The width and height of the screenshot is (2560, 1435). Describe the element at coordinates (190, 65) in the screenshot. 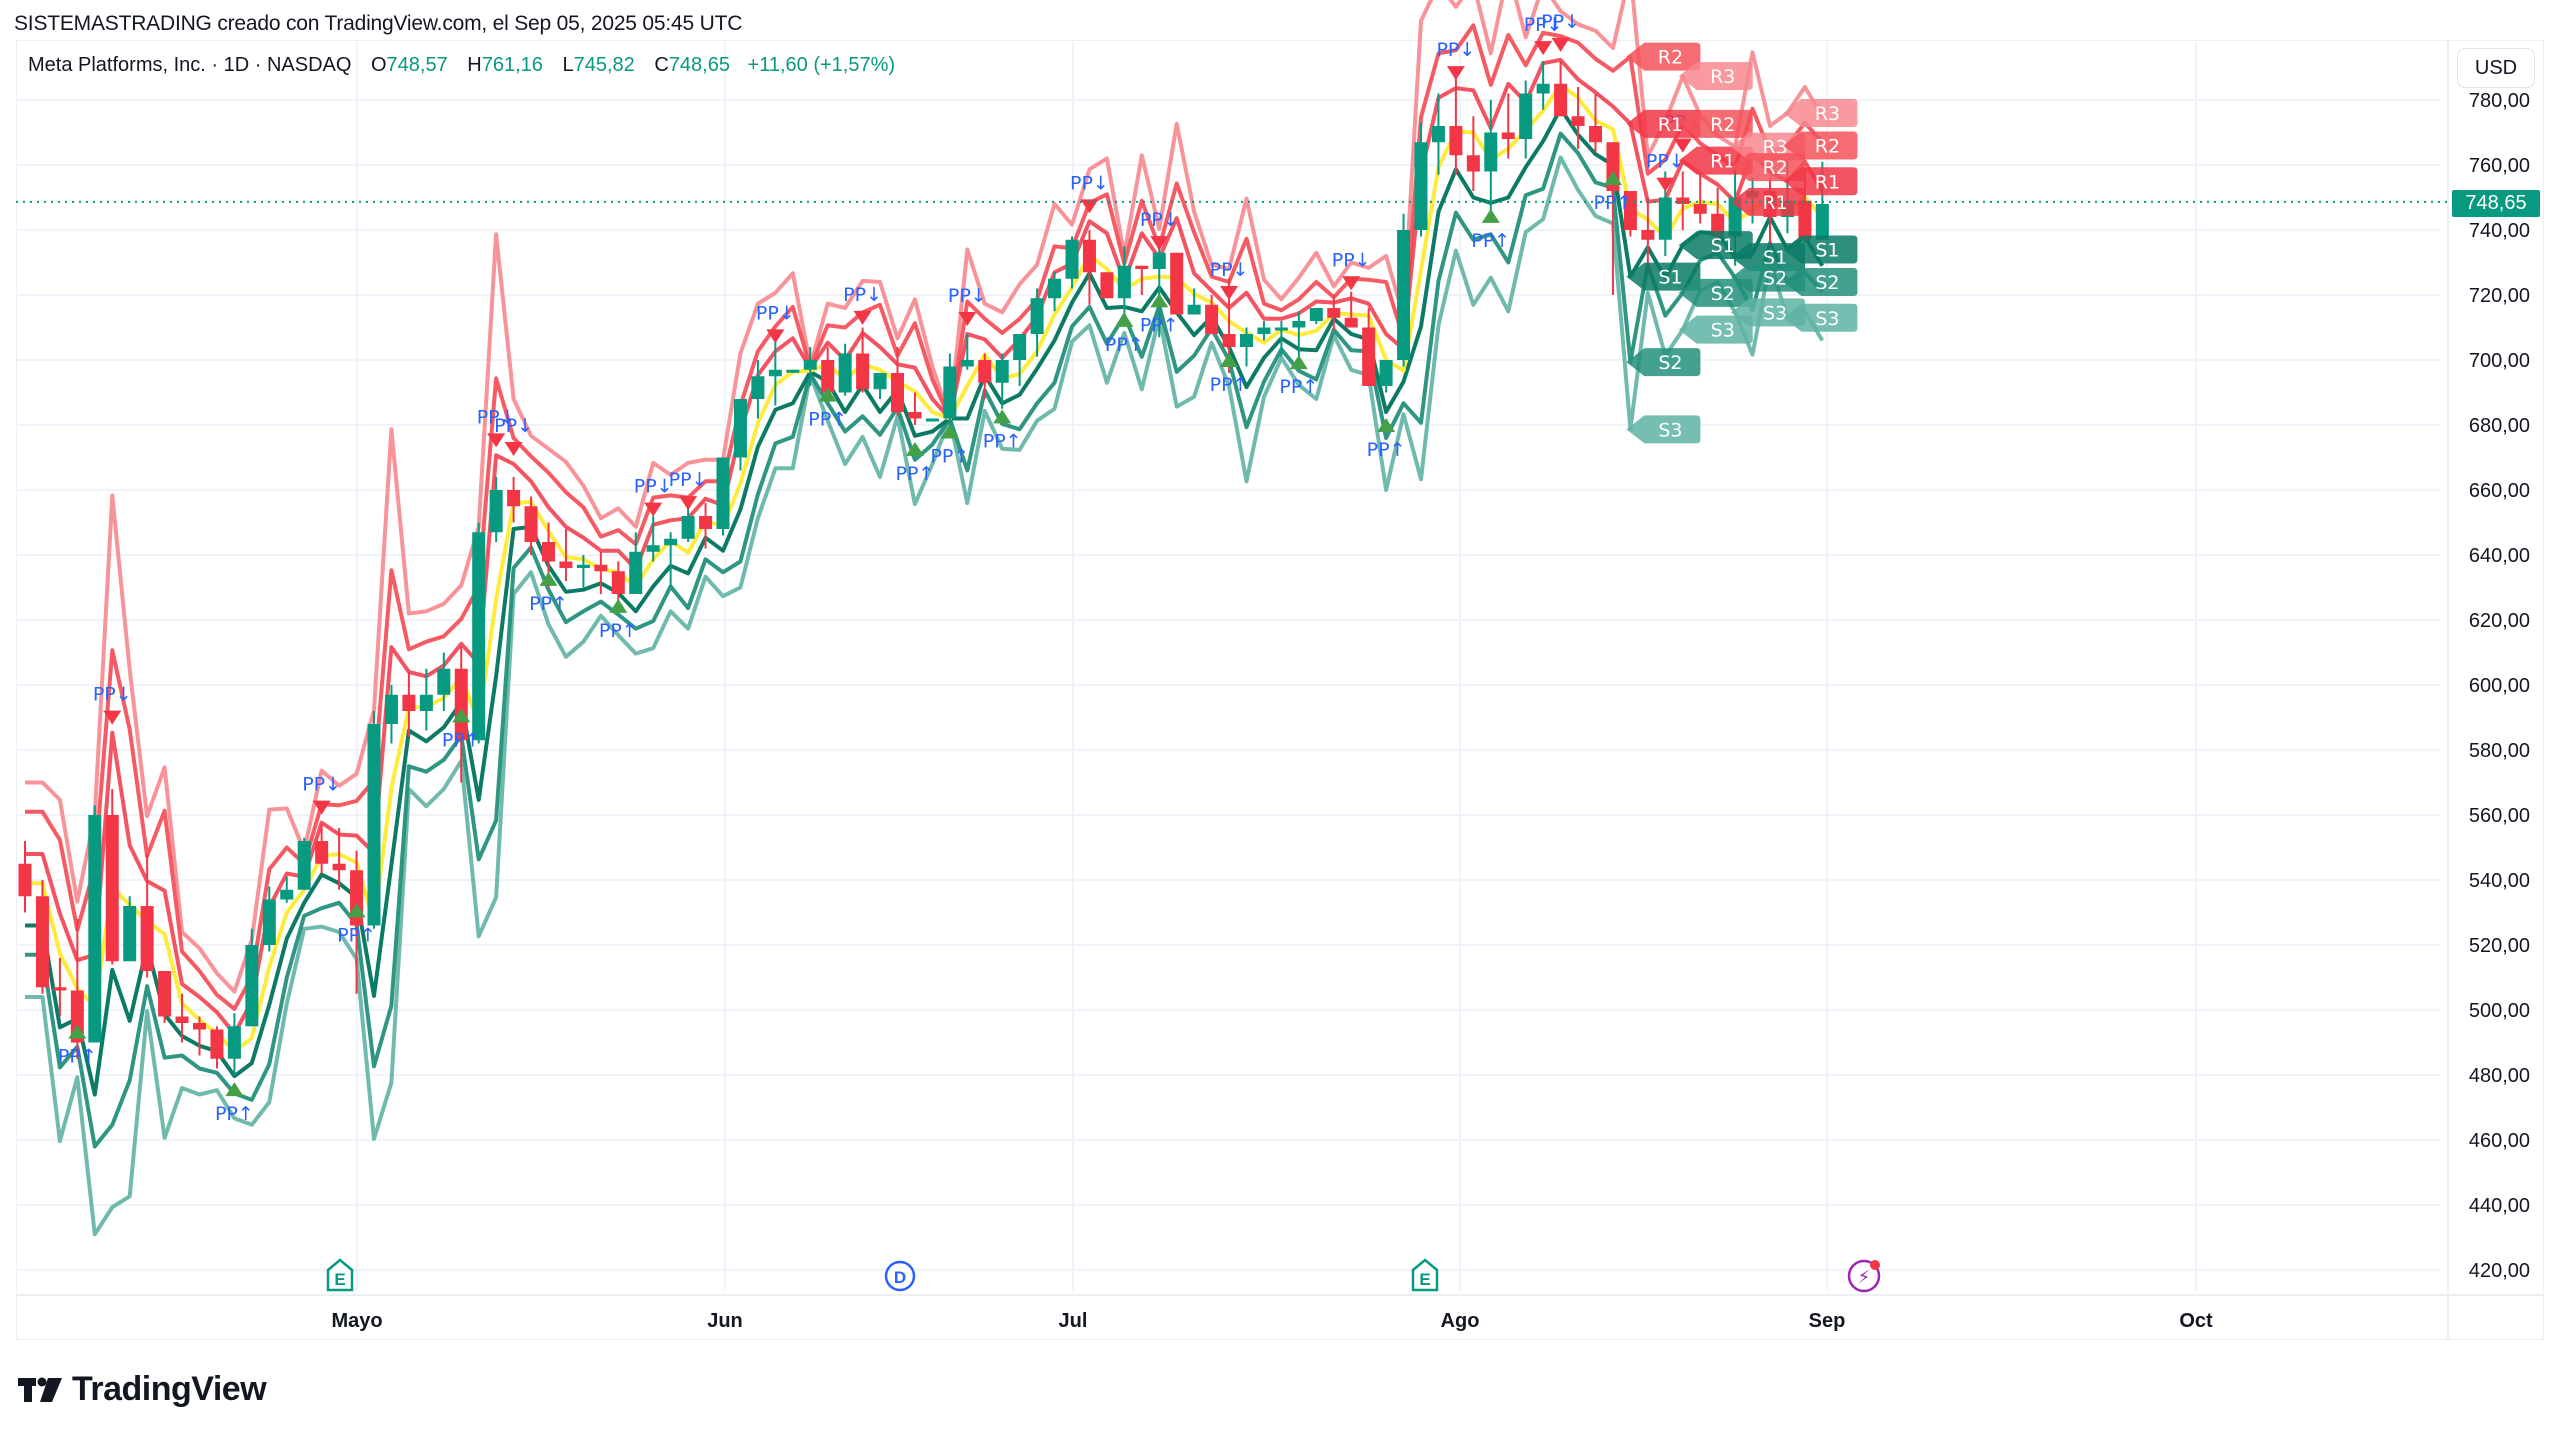

I see `symbol-title: Meta Platforms, Inc. · 1D · NASDAQ` at that location.